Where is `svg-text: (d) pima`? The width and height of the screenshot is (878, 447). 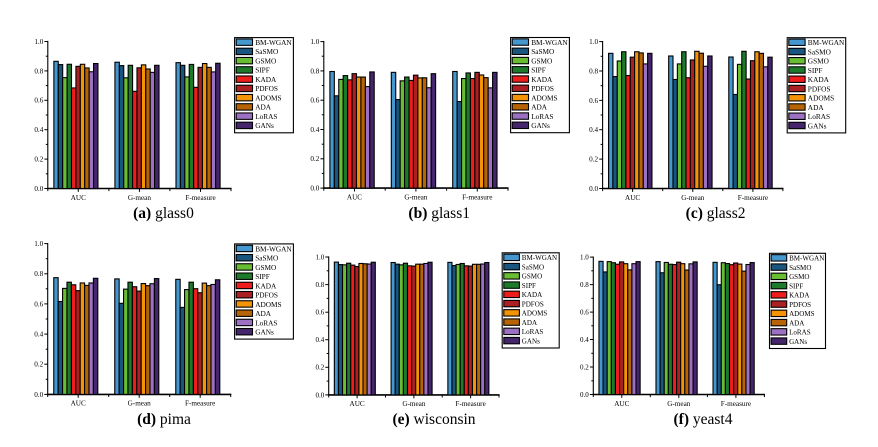 svg-text: (d) pima is located at coordinates (164, 419).